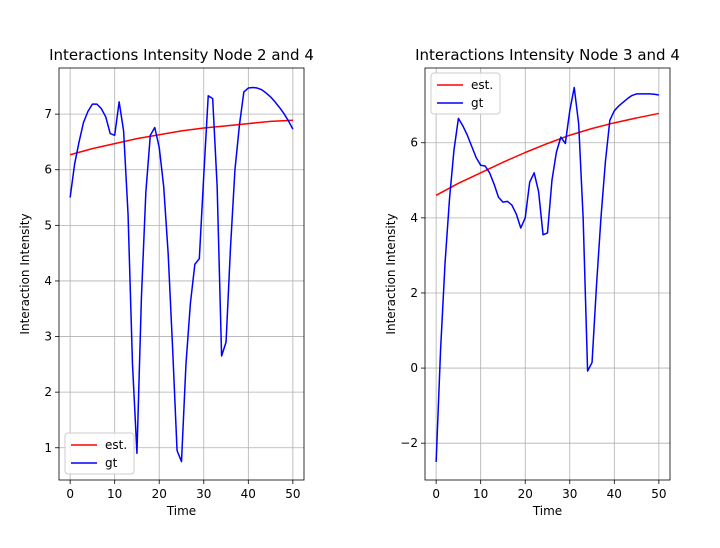 The image size is (720, 548). Describe the element at coordinates (48, 337) in the screenshot. I see `y-tick-label: 3` at that location.